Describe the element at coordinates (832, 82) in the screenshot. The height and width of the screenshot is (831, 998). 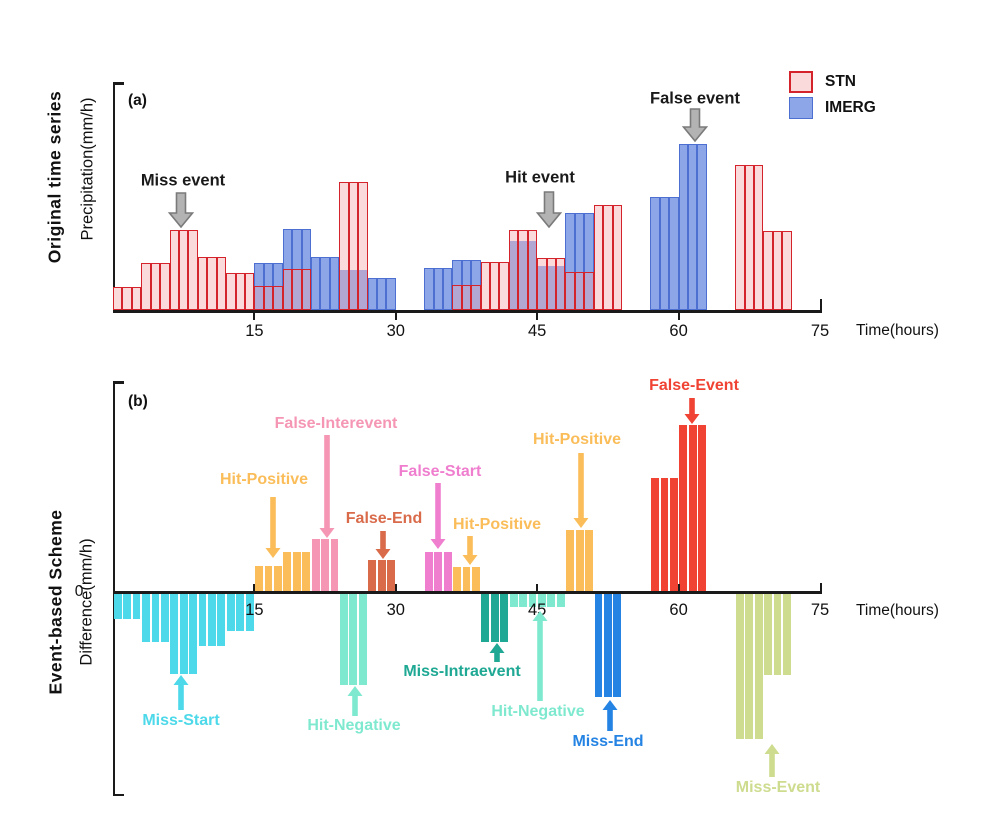
I see `legend-row-stn: STN` at that location.